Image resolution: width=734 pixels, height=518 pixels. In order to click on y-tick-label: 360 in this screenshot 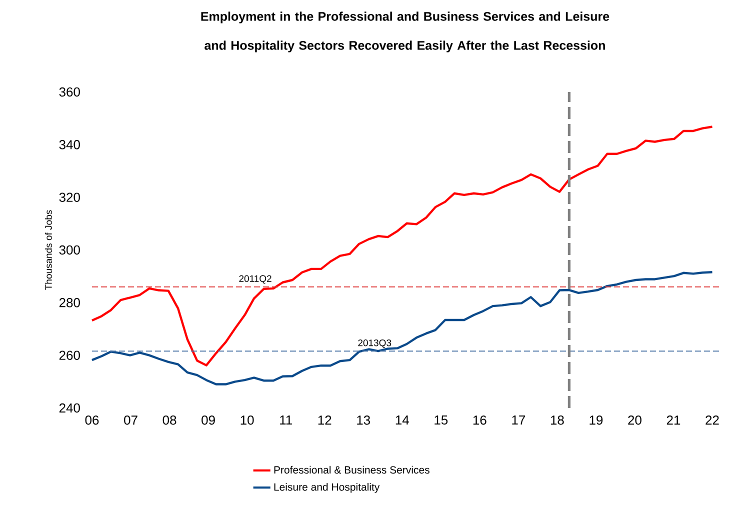, I will do `click(69, 92)`.